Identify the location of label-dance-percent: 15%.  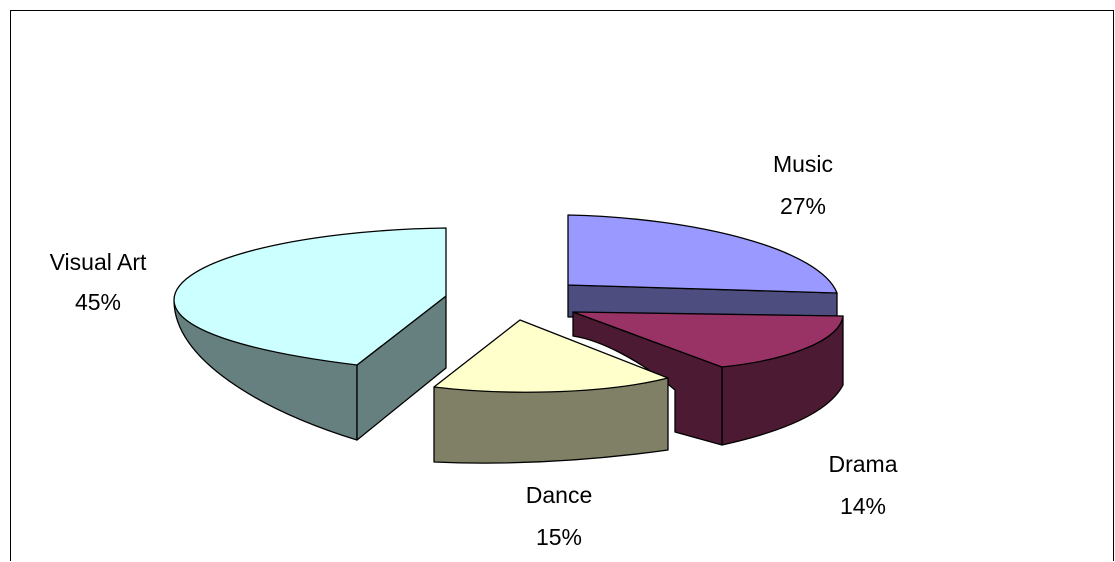
(559, 537).